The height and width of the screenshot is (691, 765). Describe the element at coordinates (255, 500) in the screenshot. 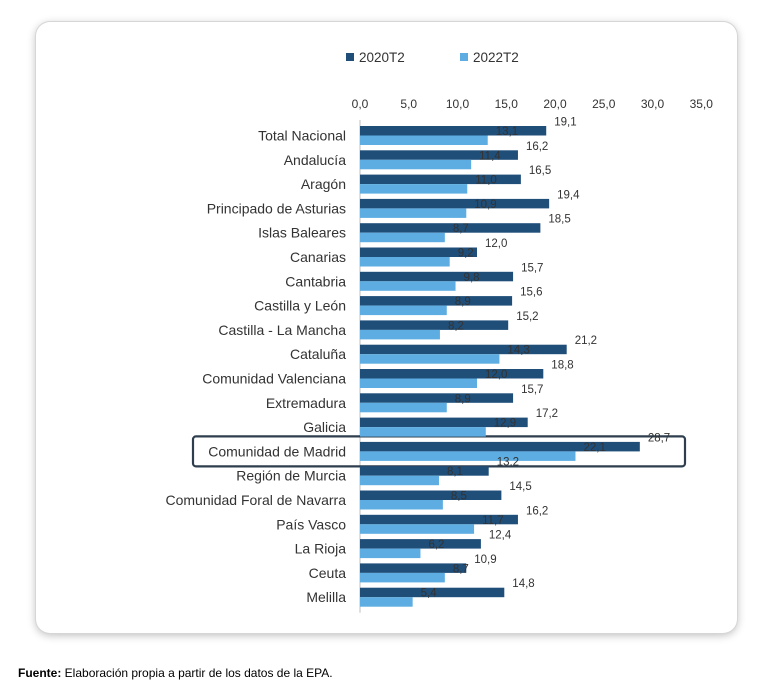

I see `category-label: Comunidad Foral de Navarra` at that location.